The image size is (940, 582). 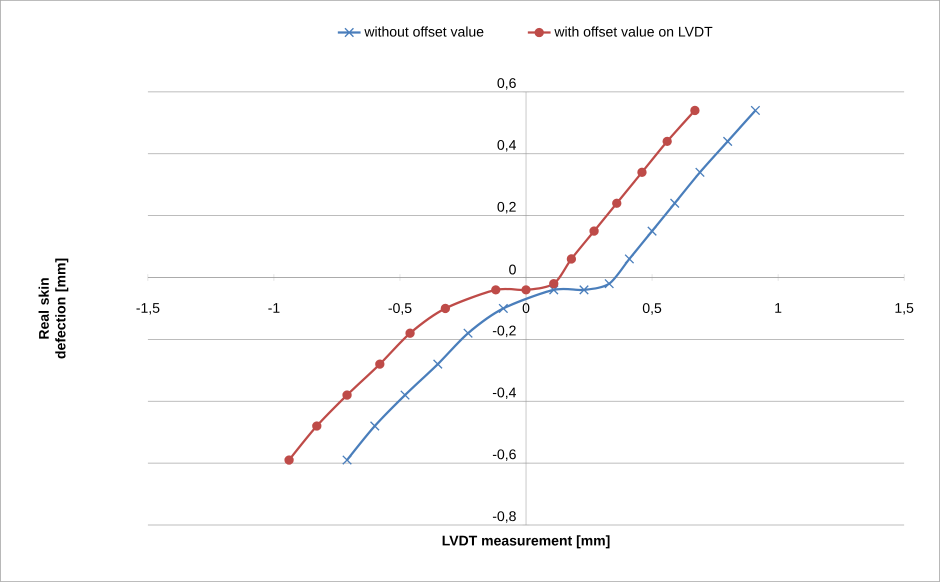 What do you see at coordinates (526, 541) in the screenshot?
I see `x-axis-title: LVDT measurement [mm]` at bounding box center [526, 541].